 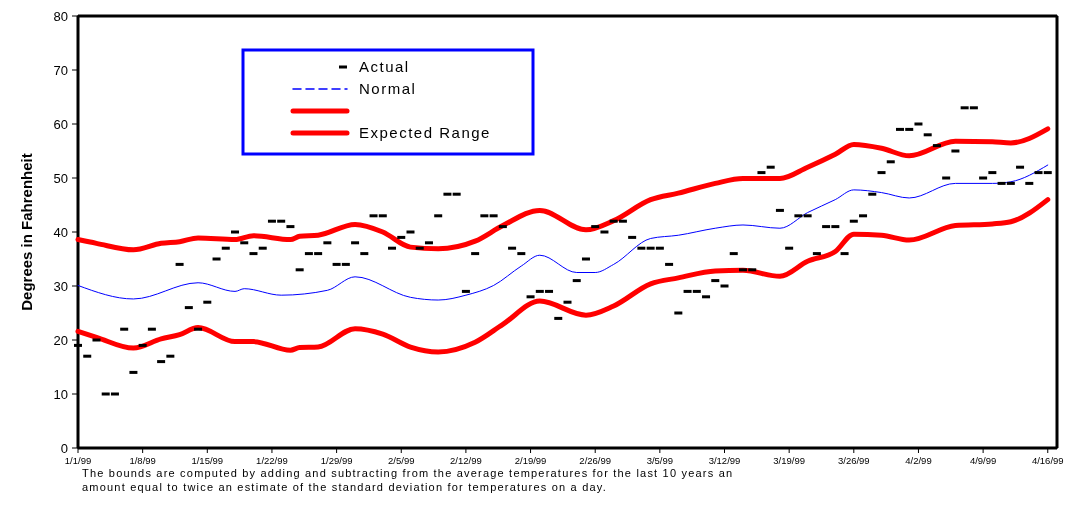 What do you see at coordinates (336, 460) in the screenshot?
I see `x-tick-label: 1/29/99` at bounding box center [336, 460].